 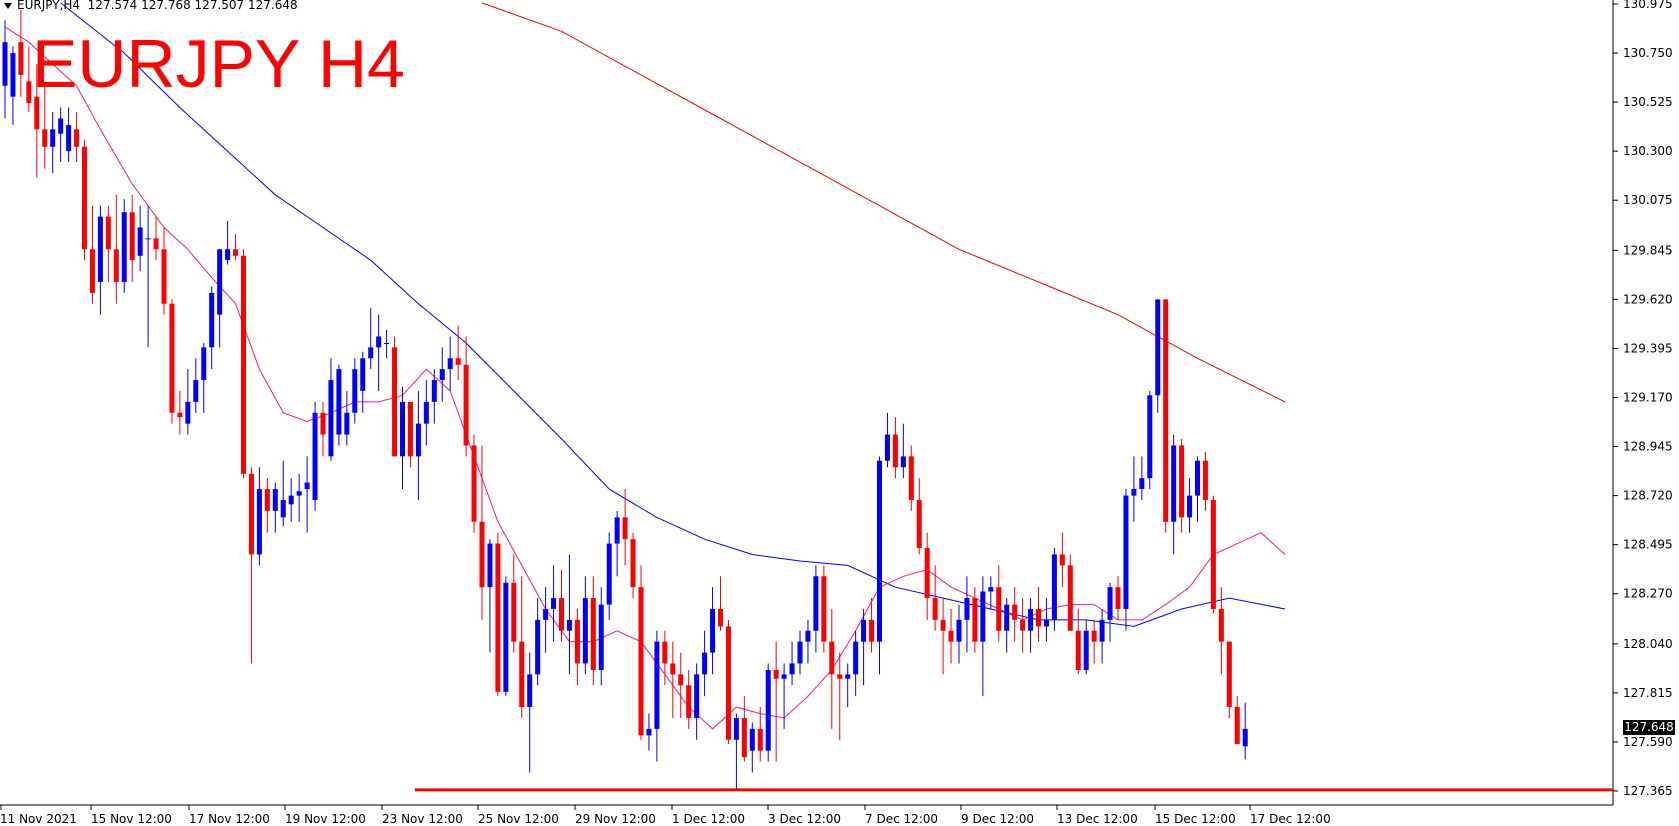 What do you see at coordinates (1290, 819) in the screenshot?
I see `time-tick-label: 17 Dec 12:00` at bounding box center [1290, 819].